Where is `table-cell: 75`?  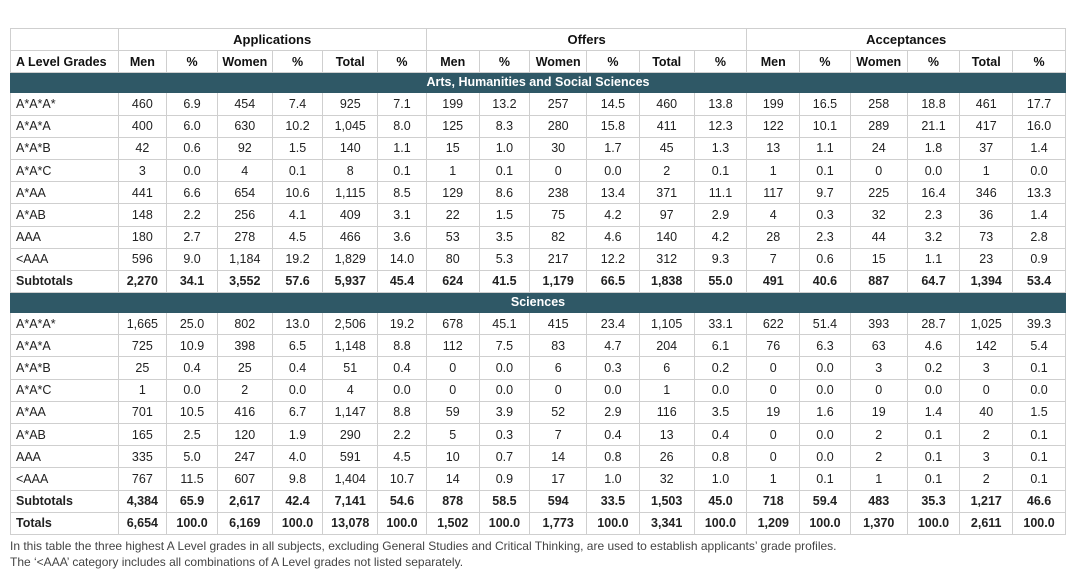 table-cell: 75 is located at coordinates (558, 215).